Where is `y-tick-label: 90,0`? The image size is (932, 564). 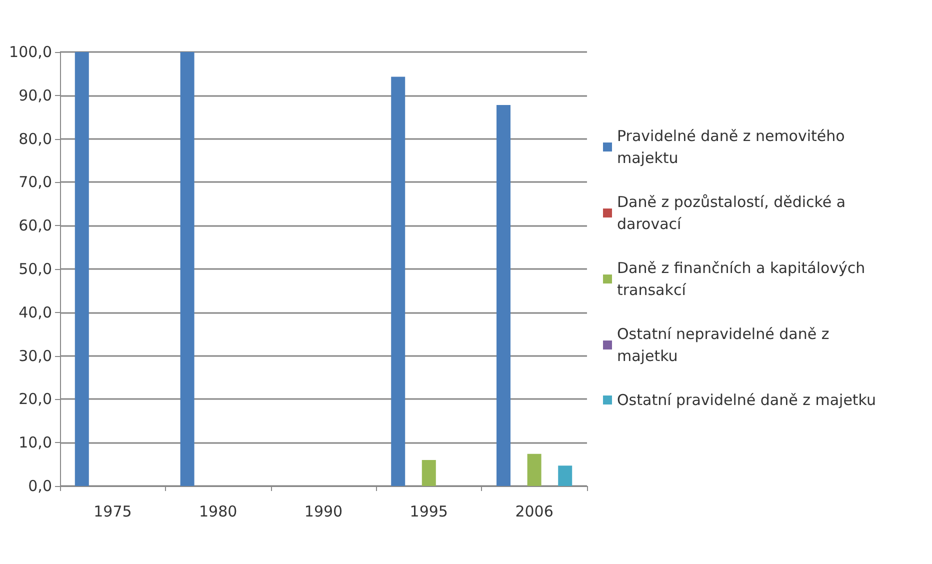
y-tick-label: 90,0 is located at coordinates (35, 95).